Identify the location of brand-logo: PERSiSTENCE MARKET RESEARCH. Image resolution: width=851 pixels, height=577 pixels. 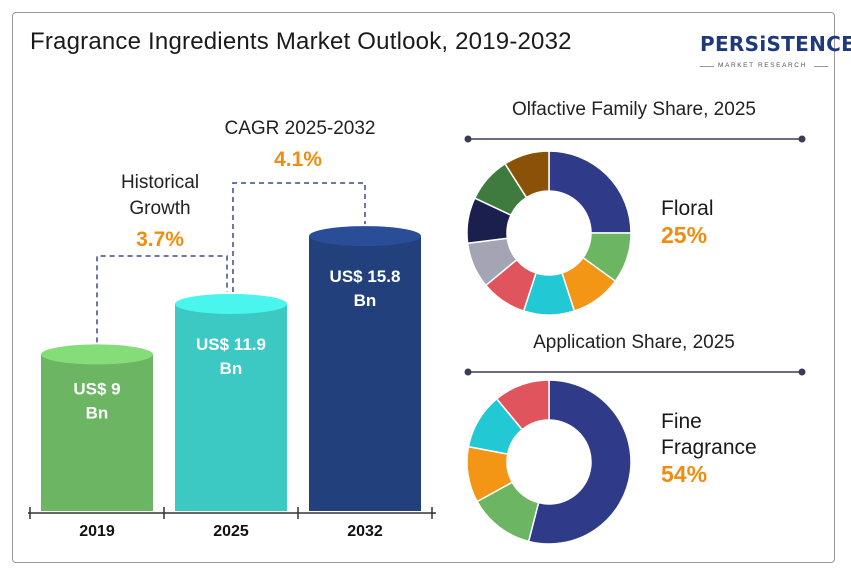
(775, 53).